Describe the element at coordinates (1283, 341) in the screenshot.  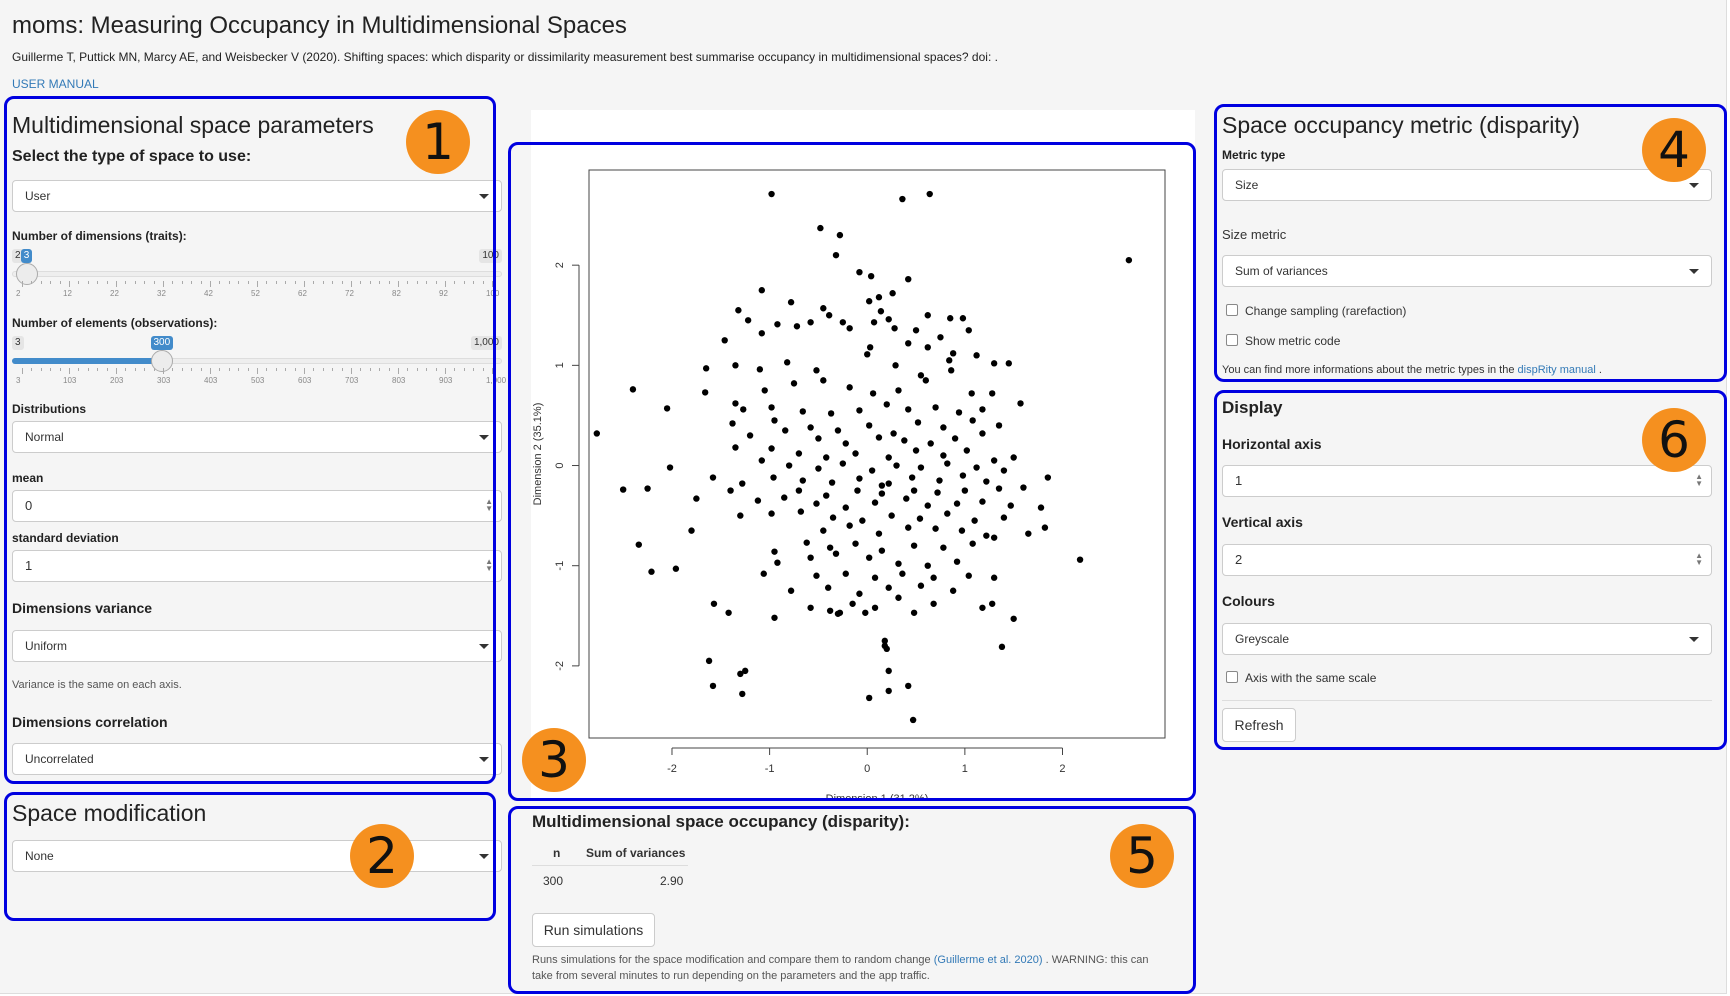
I see `metric-code-checkbox: Show metric code` at that location.